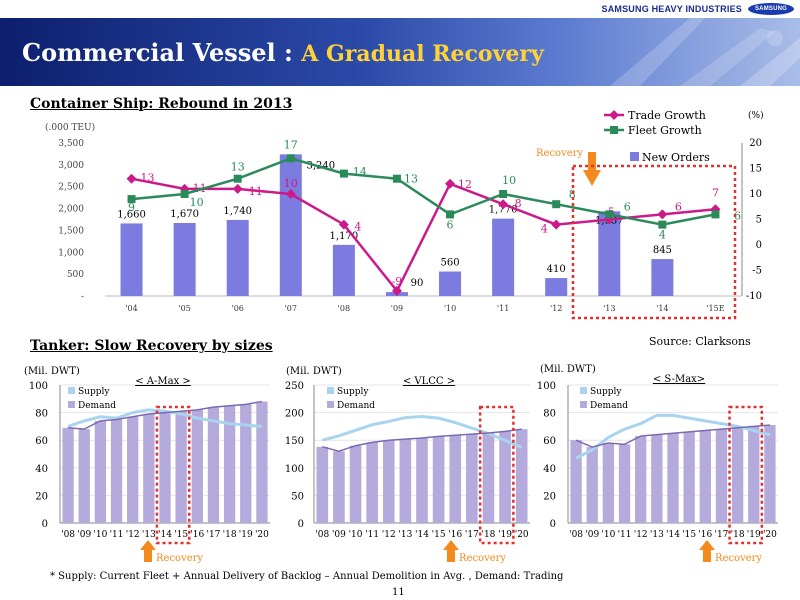 The height and width of the screenshot is (600, 800). I want to click on fleet-growth-label: 17, so click(291, 144).